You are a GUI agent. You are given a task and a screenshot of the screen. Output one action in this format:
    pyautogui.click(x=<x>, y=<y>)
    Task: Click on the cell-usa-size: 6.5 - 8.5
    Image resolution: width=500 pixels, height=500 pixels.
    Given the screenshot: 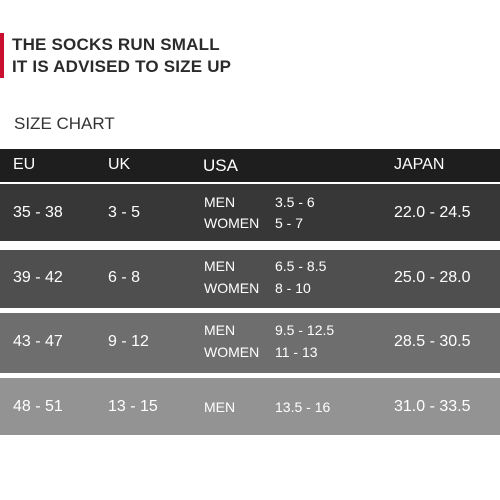 What is the action you would take?
    pyautogui.click(x=301, y=266)
    